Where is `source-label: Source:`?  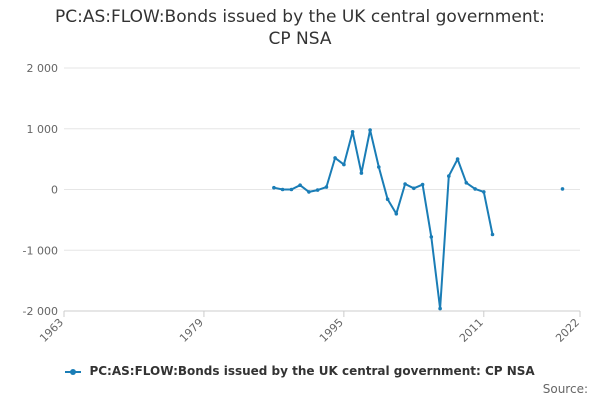
source-label: Source: is located at coordinates (565, 389).